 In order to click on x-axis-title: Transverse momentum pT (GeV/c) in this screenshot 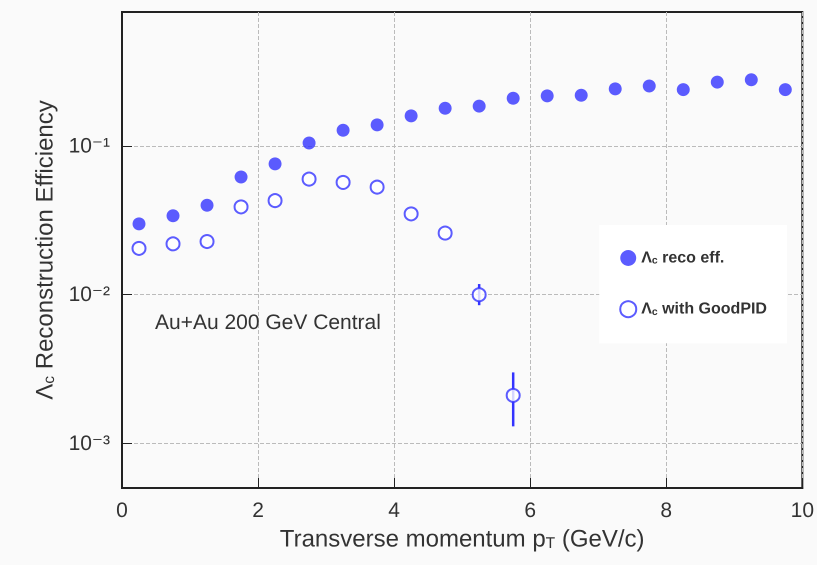, I will do `click(462, 538)`.